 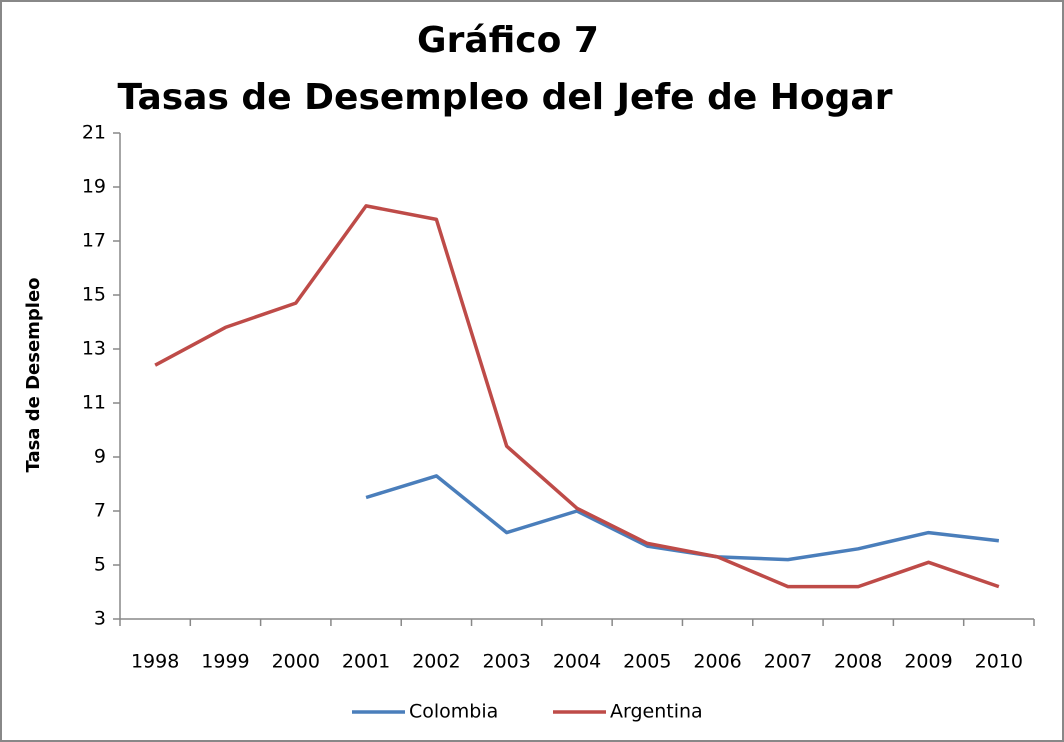 I want to click on y-tick-label: 17, so click(x=94, y=241).